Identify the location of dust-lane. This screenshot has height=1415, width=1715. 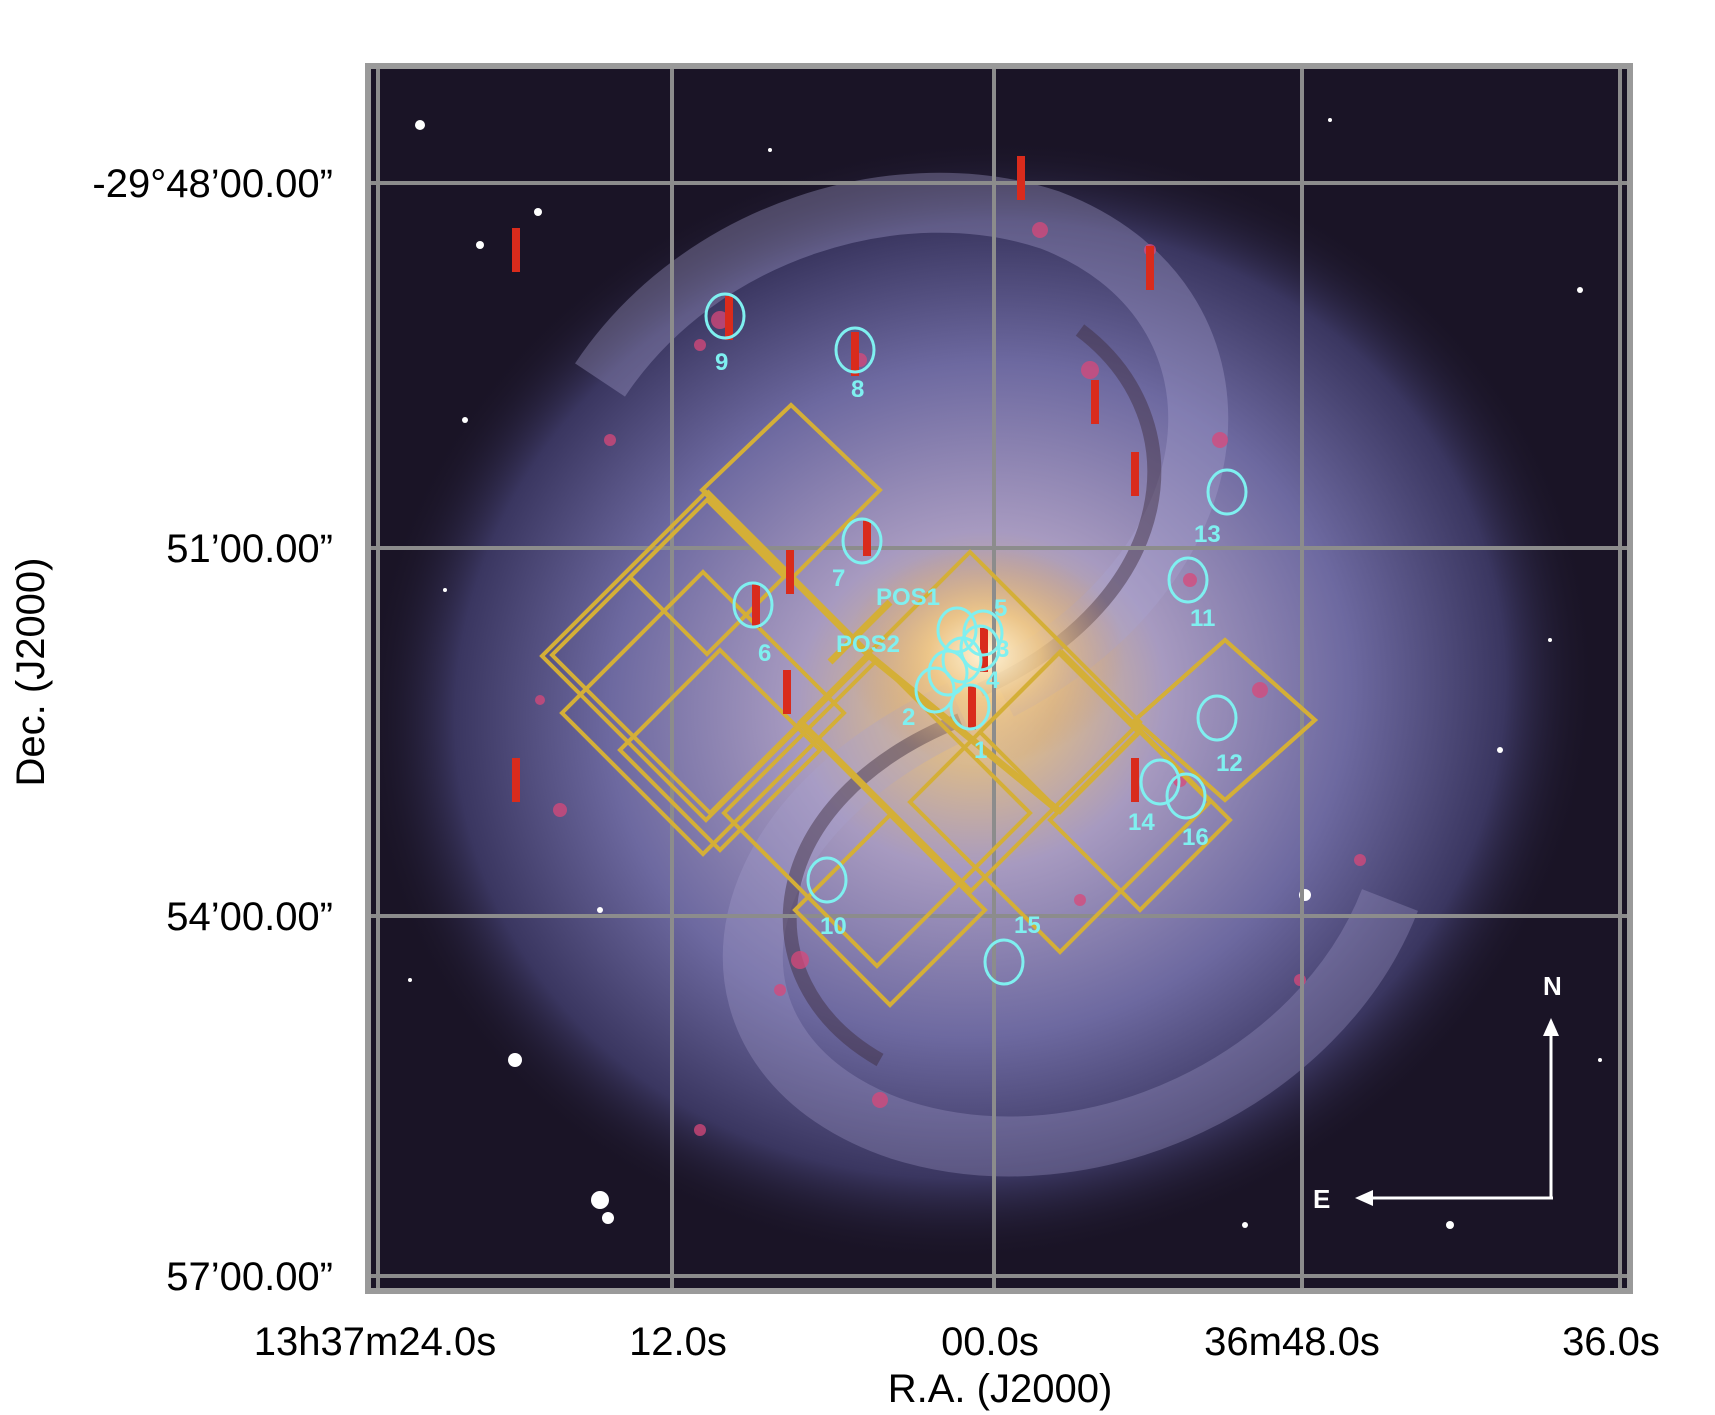
(872, 890).